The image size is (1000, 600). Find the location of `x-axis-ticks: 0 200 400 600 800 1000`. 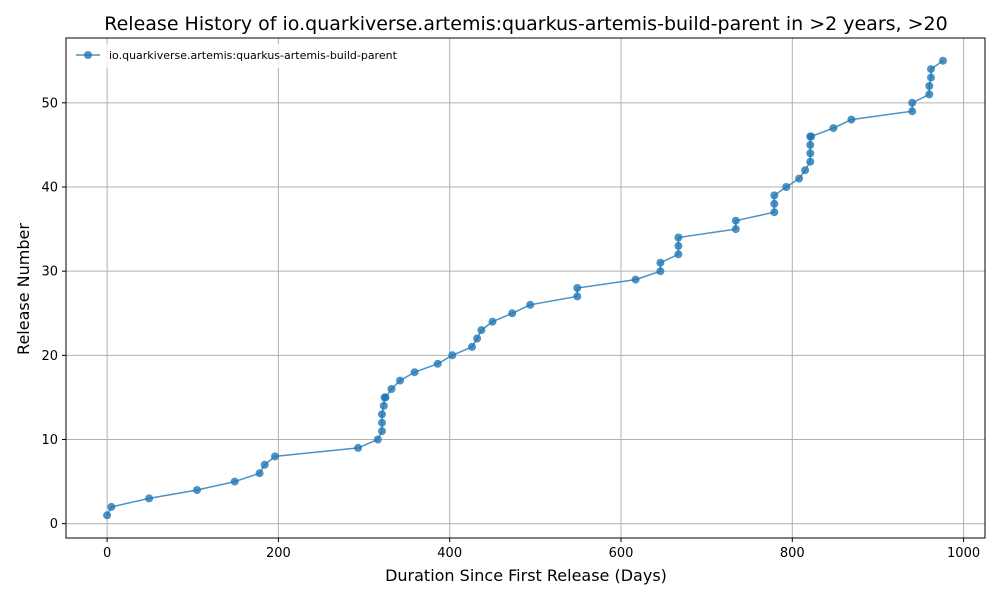

x-axis-ticks: 0 200 400 600 800 1000 is located at coordinates (541, 549).